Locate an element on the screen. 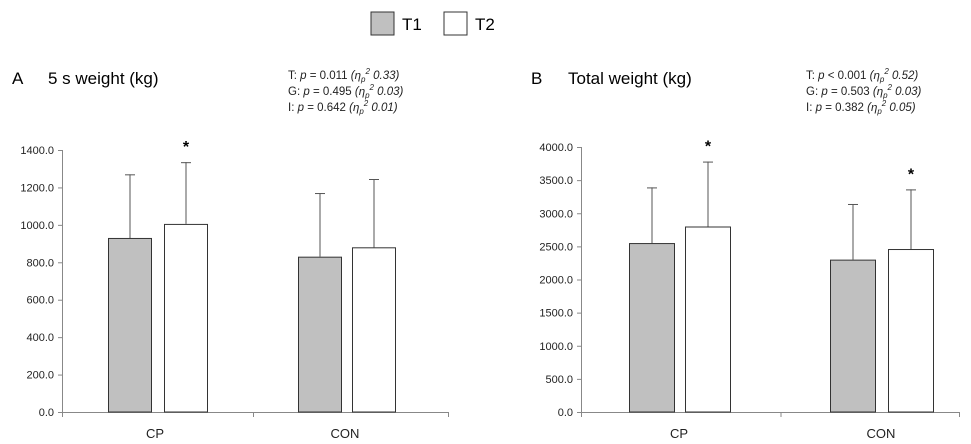  legend-swatch-t2 is located at coordinates (455, 23).